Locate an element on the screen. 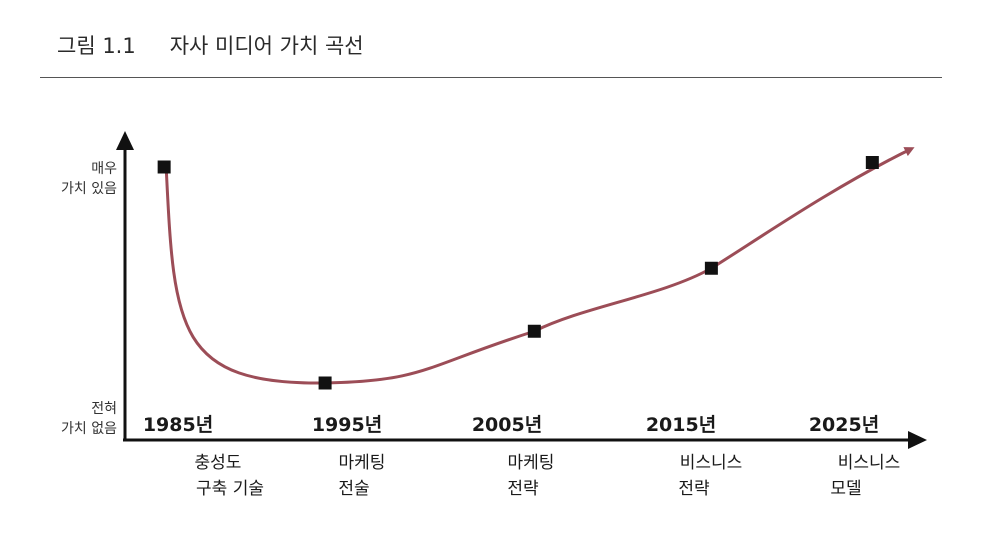 This screenshot has height=536, width=983. year-label-2025: 2025년 is located at coordinates (844, 425).